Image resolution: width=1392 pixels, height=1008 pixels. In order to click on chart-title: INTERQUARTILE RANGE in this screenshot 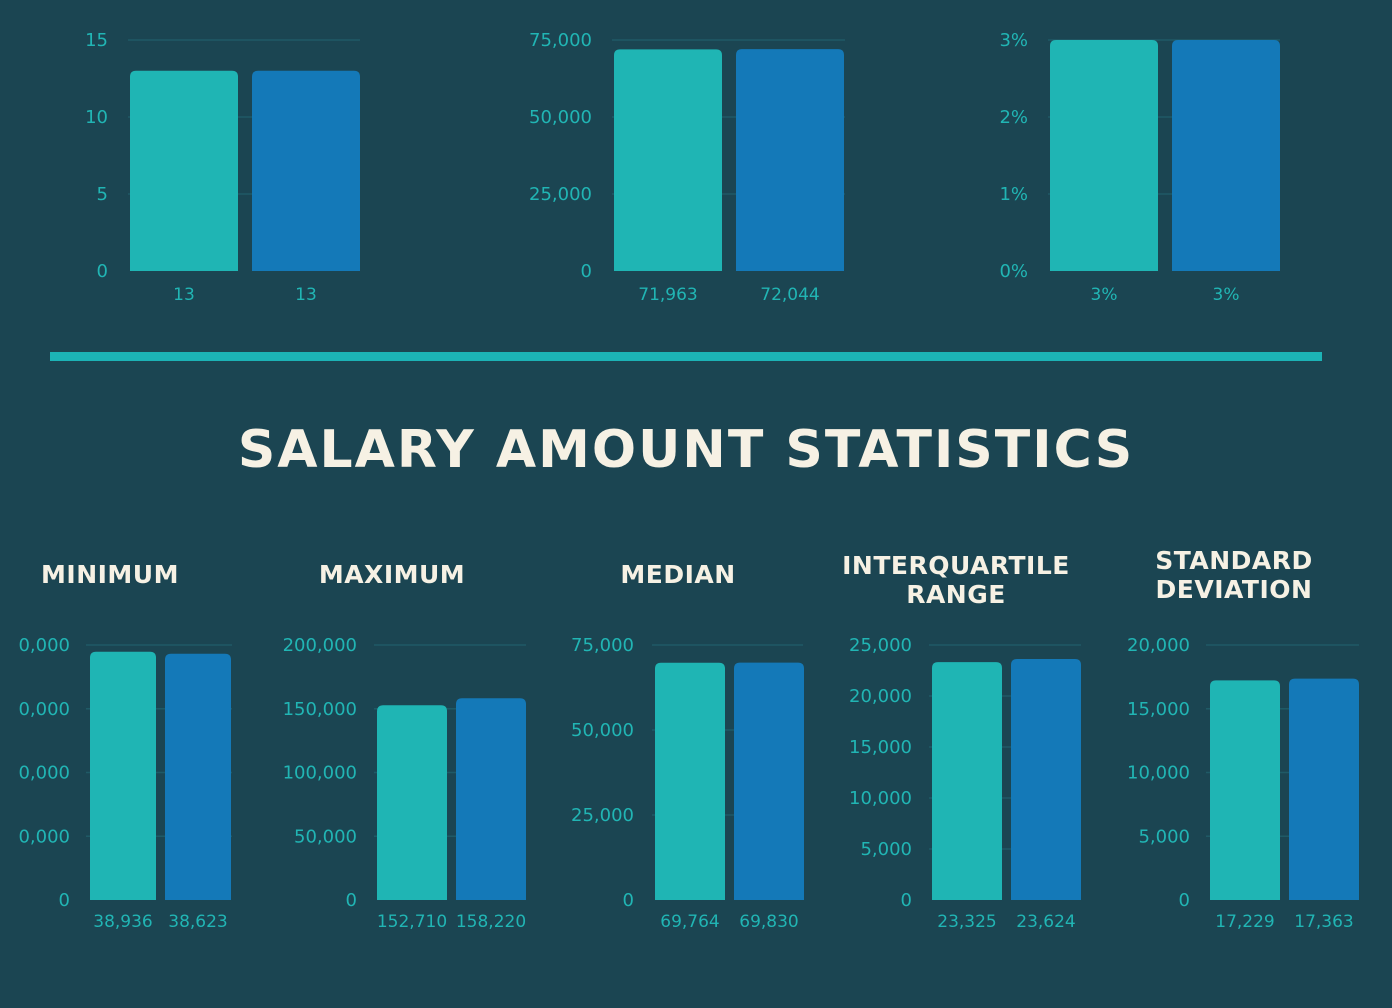, I will do `click(956, 580)`.